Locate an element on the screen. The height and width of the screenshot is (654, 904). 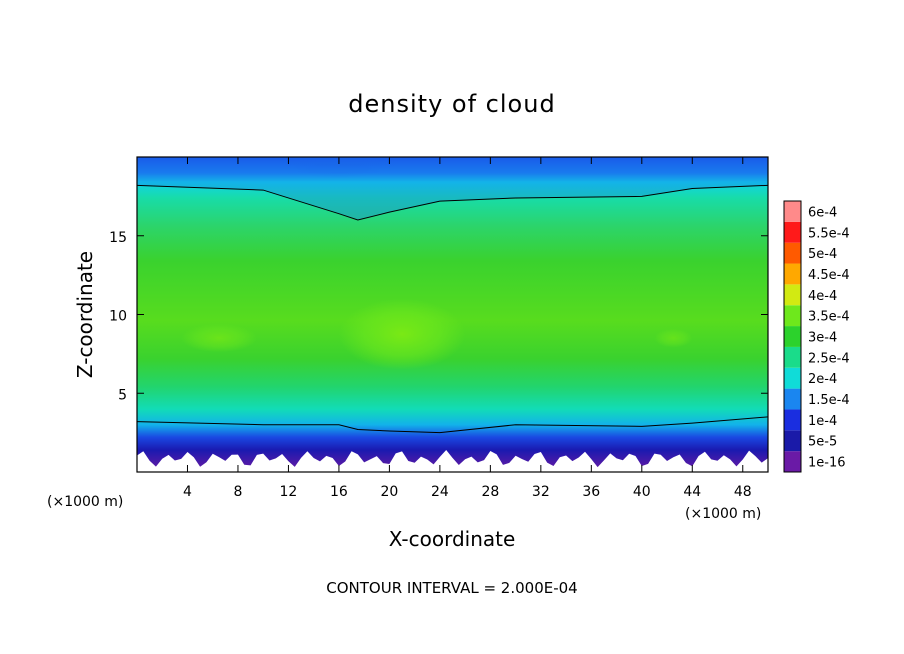
chart-title: density of cloud is located at coordinates (451, 104).